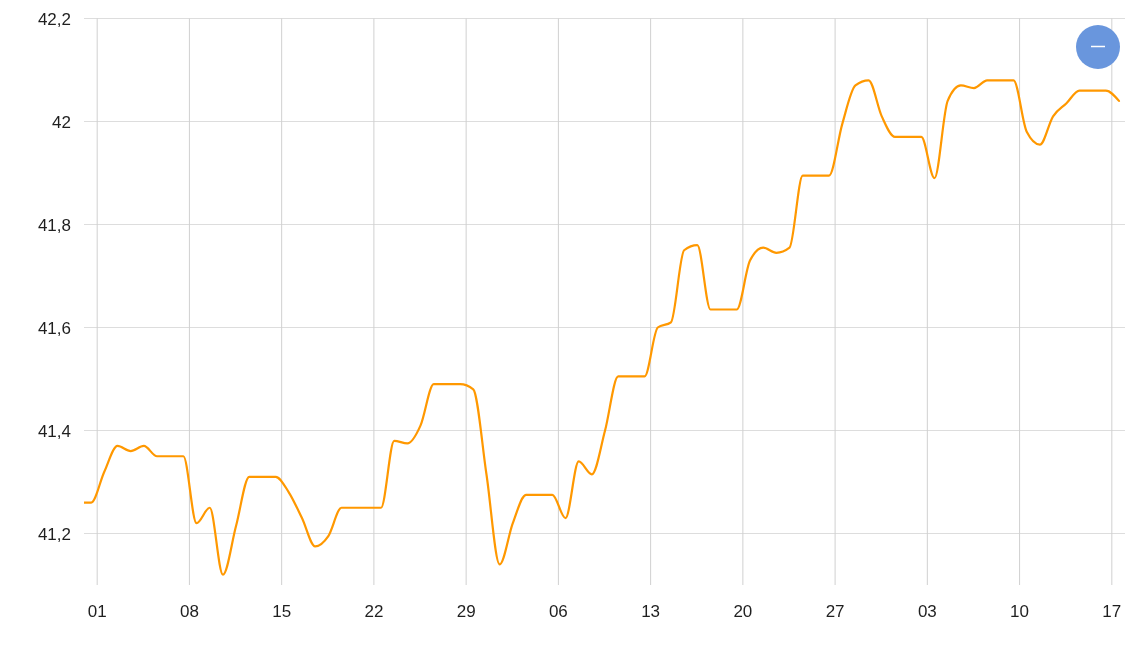 The width and height of the screenshot is (1148, 647). I want to click on x-tick-label: 08, so click(189, 611).